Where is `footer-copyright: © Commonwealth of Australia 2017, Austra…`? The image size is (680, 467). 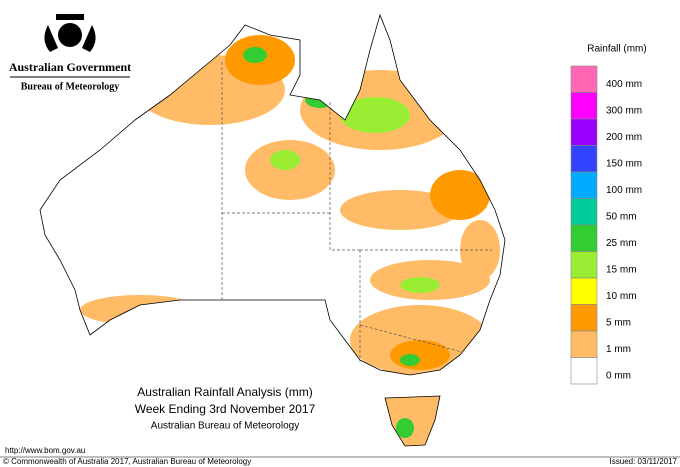 footer-copyright: © Commonwealth of Australia 2017, Austra… is located at coordinates (127, 461).